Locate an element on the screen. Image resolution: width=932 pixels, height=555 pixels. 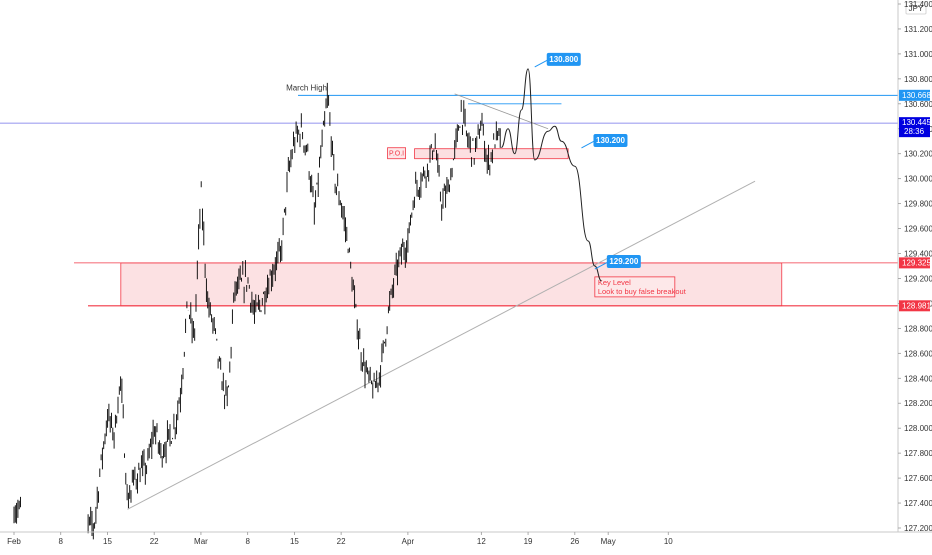
key-level-label-box is located at coordinates (635, 287).